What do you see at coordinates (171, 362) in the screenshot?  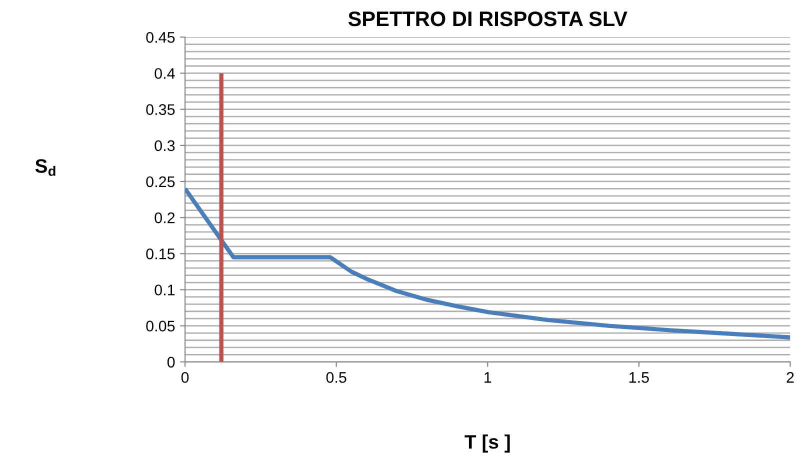 I see `y-tick-label: 0` at bounding box center [171, 362].